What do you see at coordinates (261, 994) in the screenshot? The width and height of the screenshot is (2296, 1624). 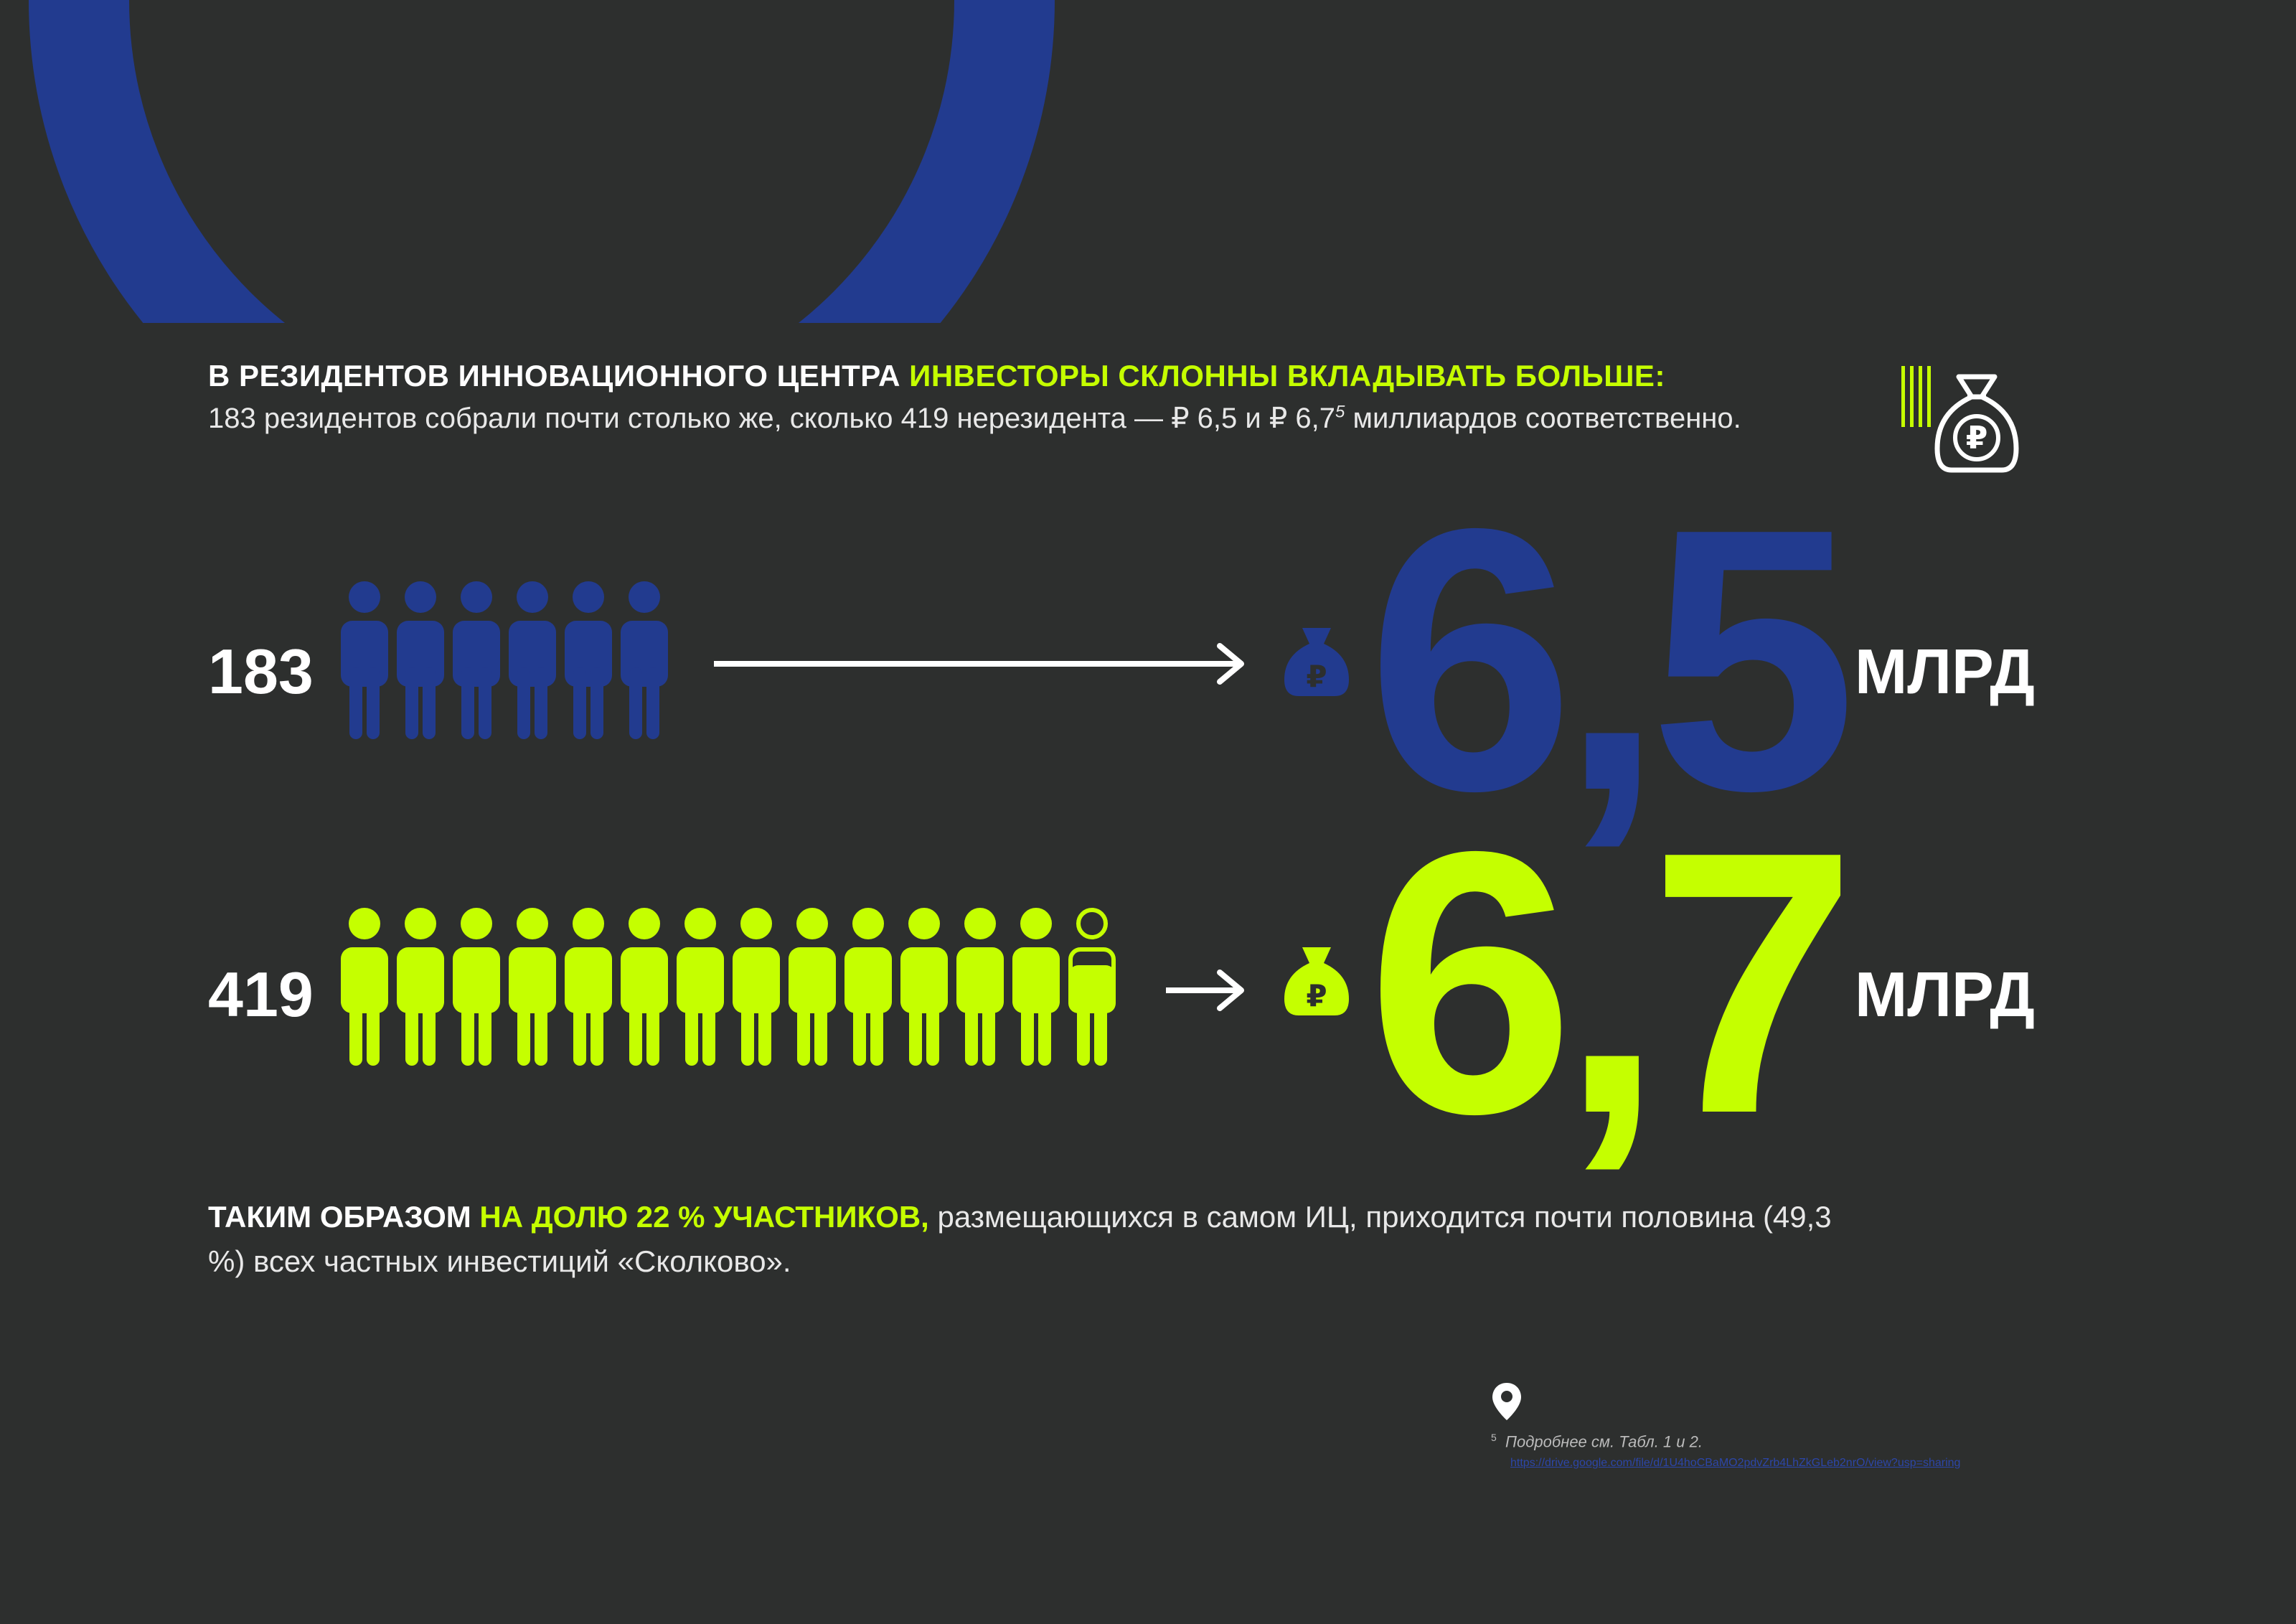 I see `row2-count: 419` at bounding box center [261, 994].